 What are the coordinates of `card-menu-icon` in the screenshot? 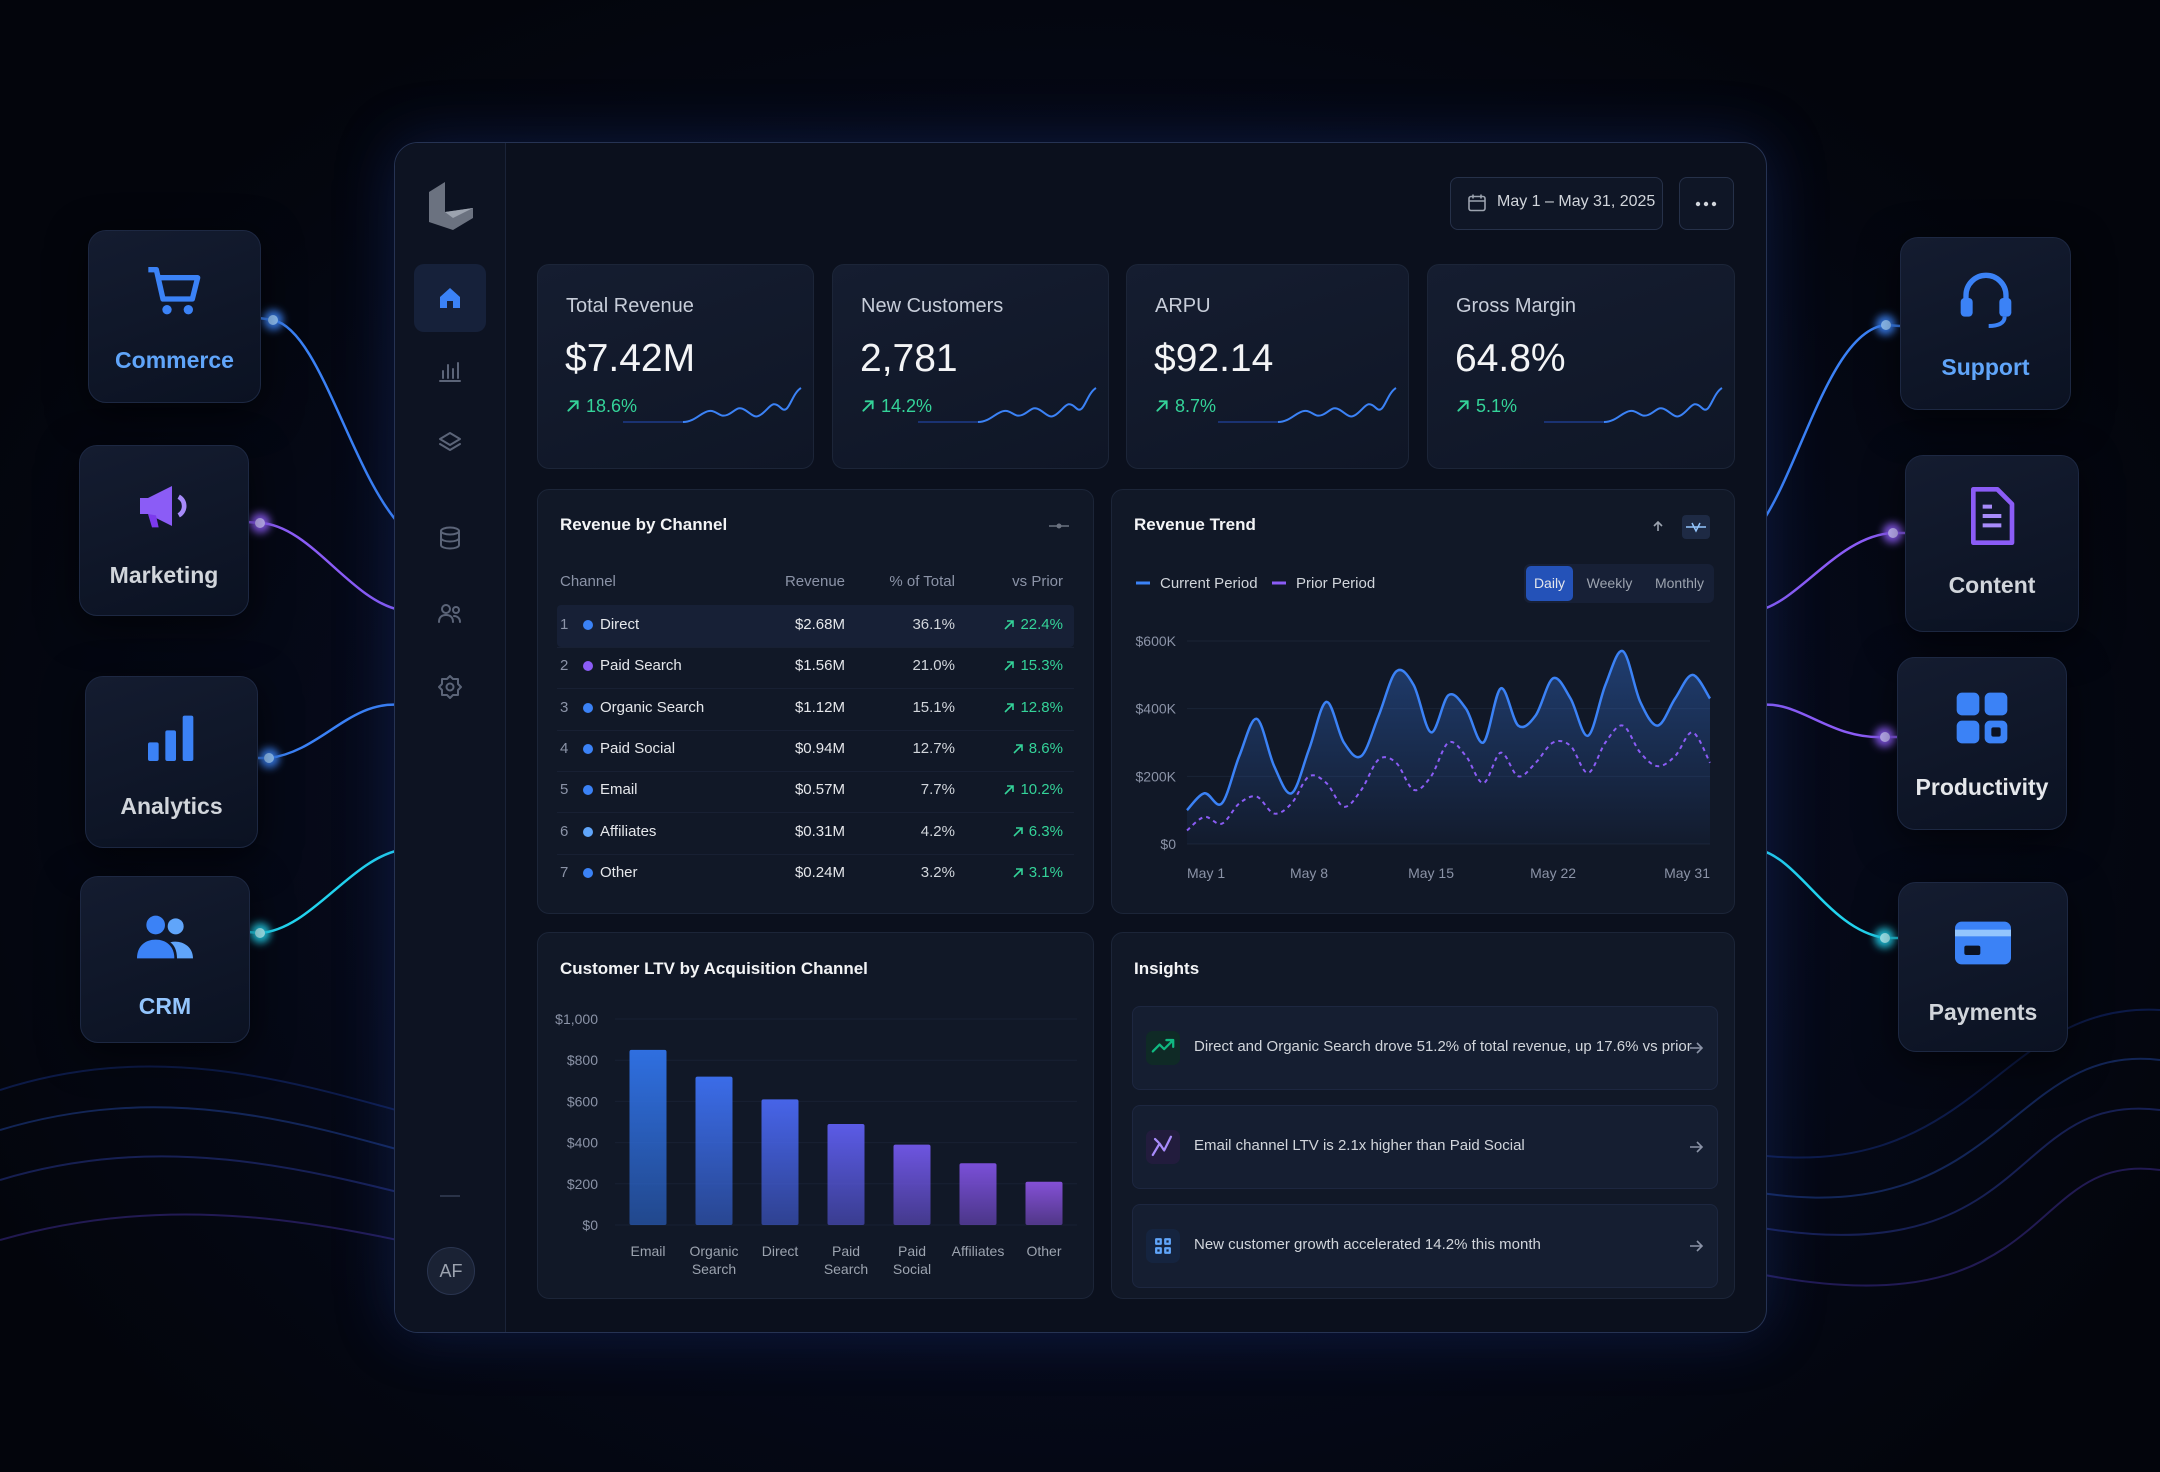 It's located at (1059, 526).